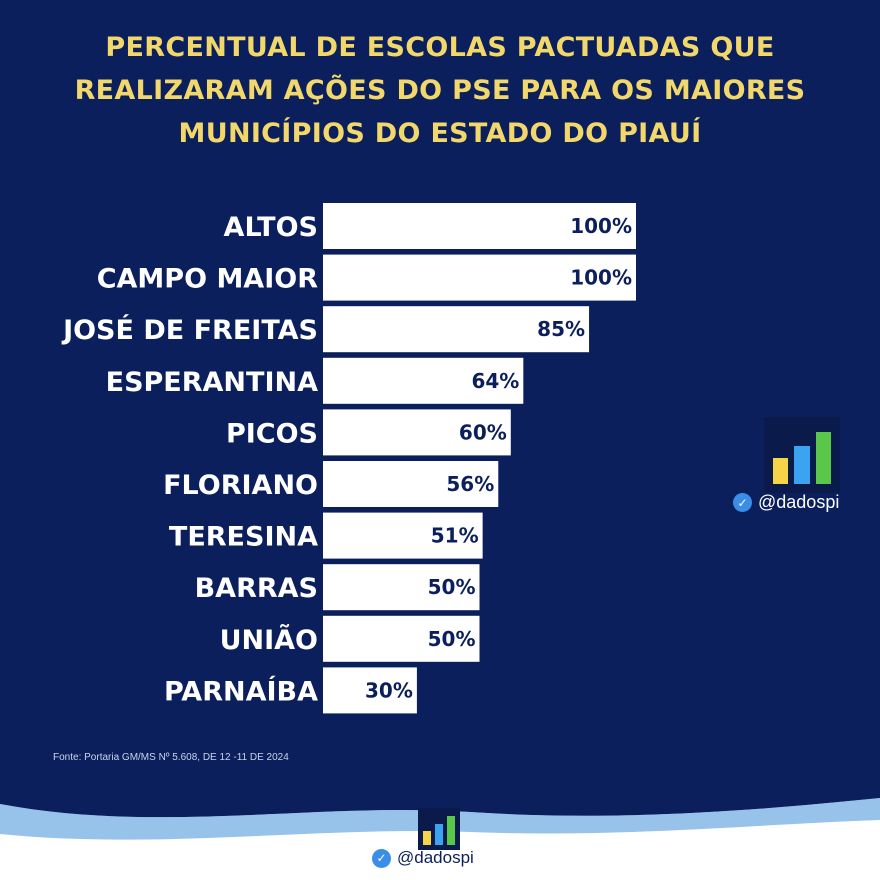 This screenshot has height=880, width=880. Describe the element at coordinates (271, 227) in the screenshot. I see `category-label-0: ALTOS` at that location.